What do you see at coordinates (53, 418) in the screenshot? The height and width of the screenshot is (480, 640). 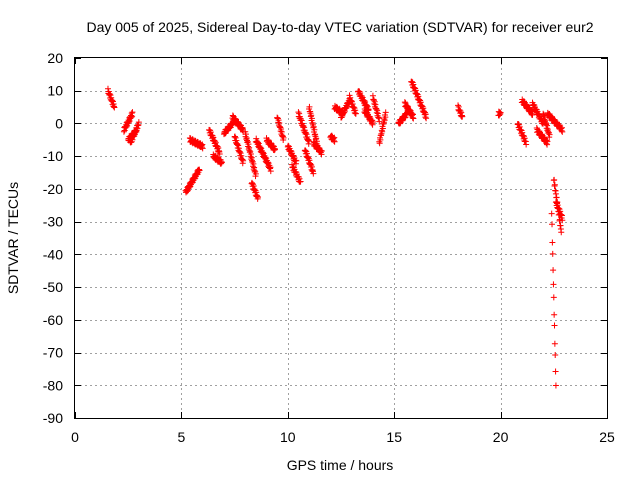 I see `y-tick-label: -90` at bounding box center [53, 418].